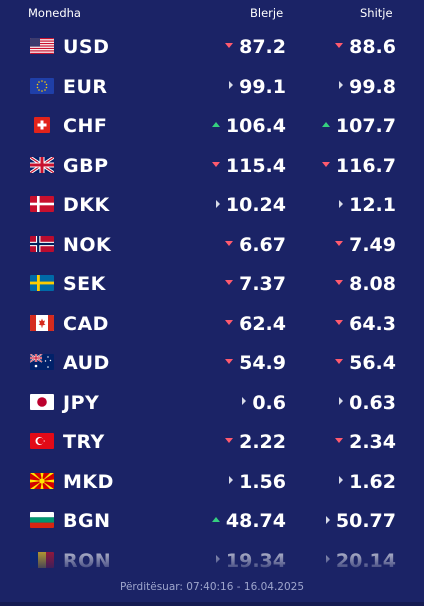 The image size is (424, 606). Describe the element at coordinates (255, 245) in the screenshot. I see `buy-rate: 6.67` at that location.